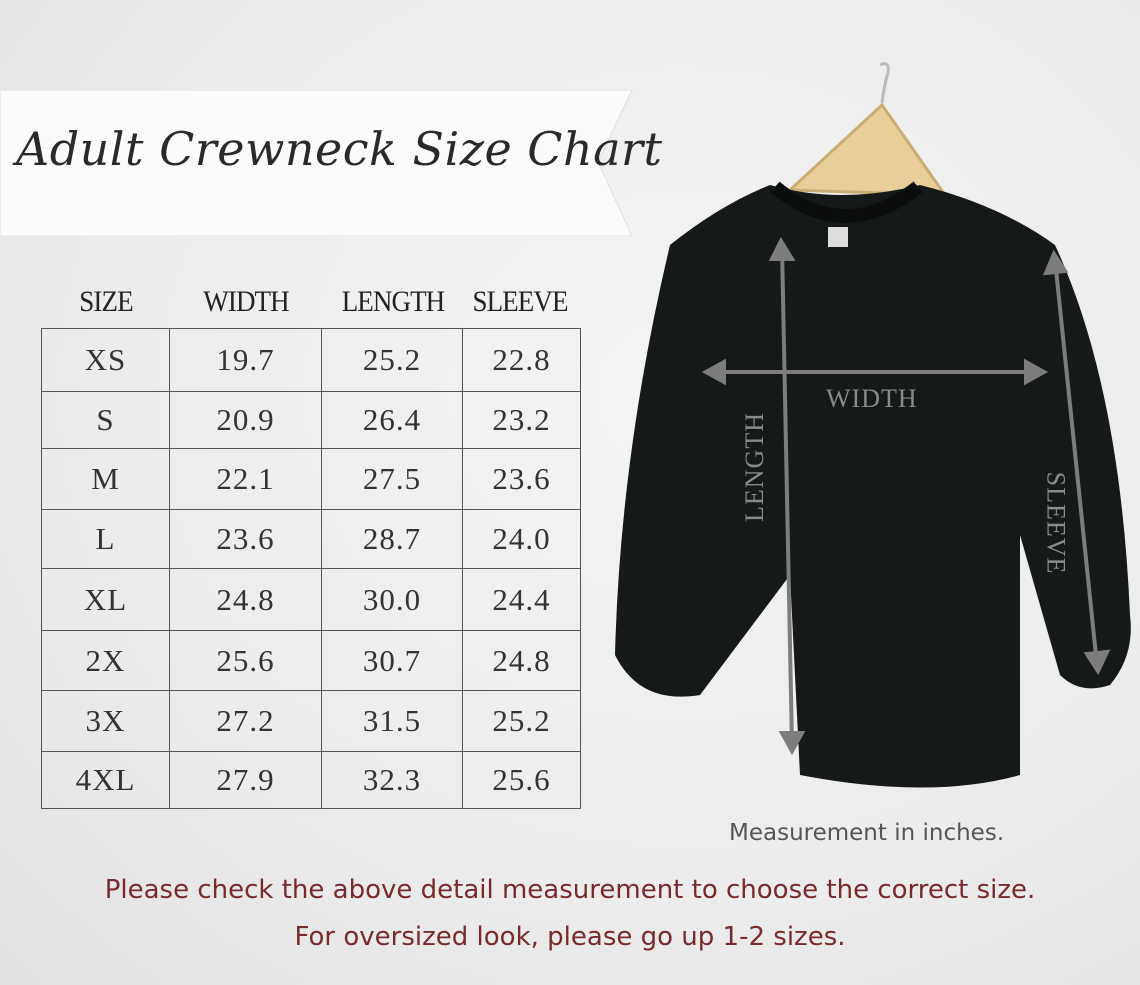 The height and width of the screenshot is (985, 1140). I want to click on size-cell: 3X, so click(105, 721).